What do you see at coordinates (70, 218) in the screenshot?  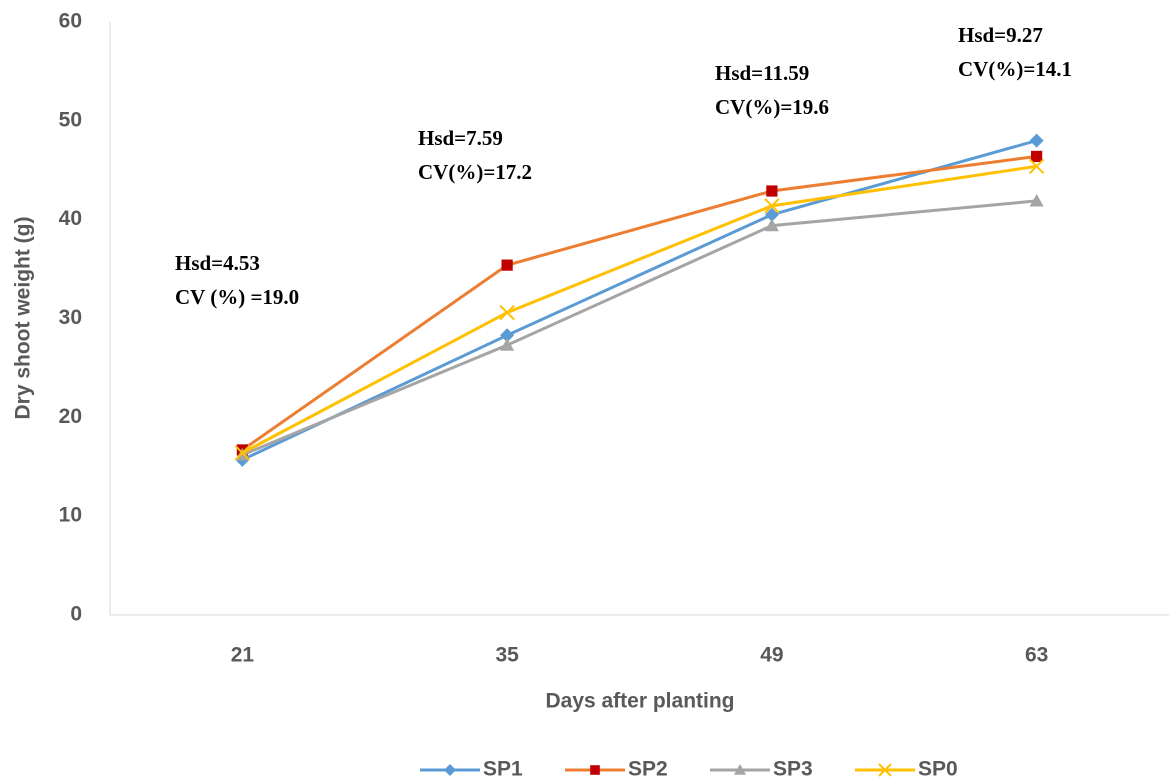 I see `y-tick-label: 40` at bounding box center [70, 218].